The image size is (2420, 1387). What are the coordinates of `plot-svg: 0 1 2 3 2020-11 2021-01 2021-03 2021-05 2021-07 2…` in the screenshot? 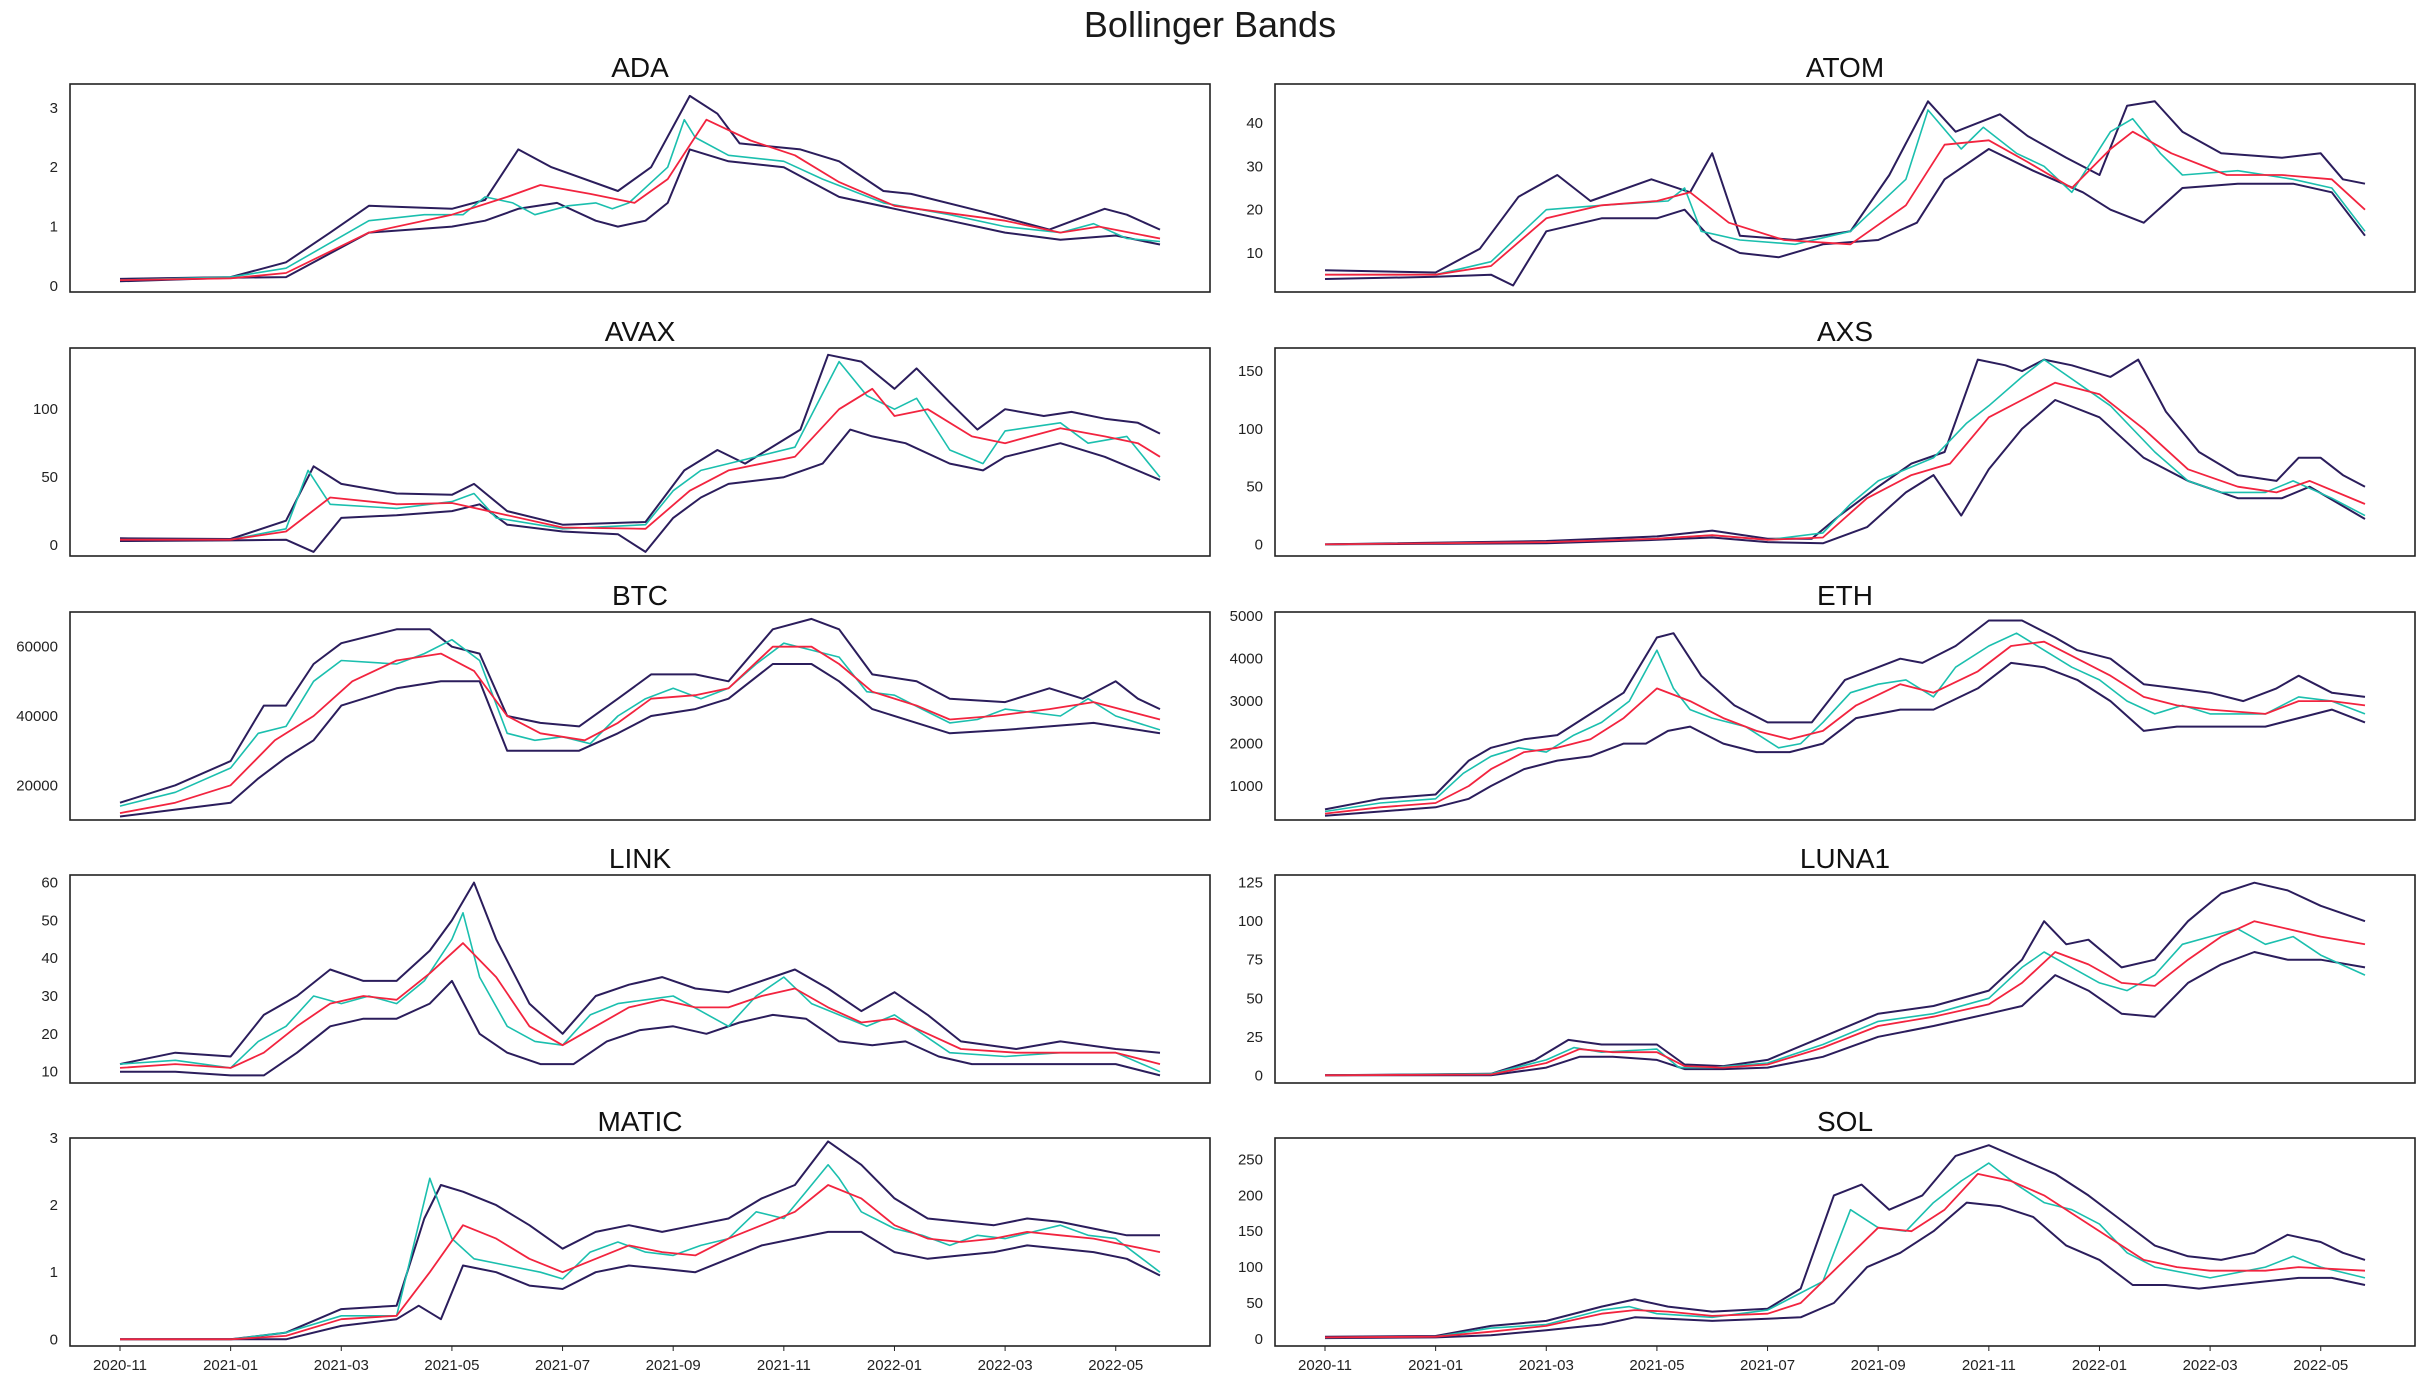 It's located at (630, 1252).